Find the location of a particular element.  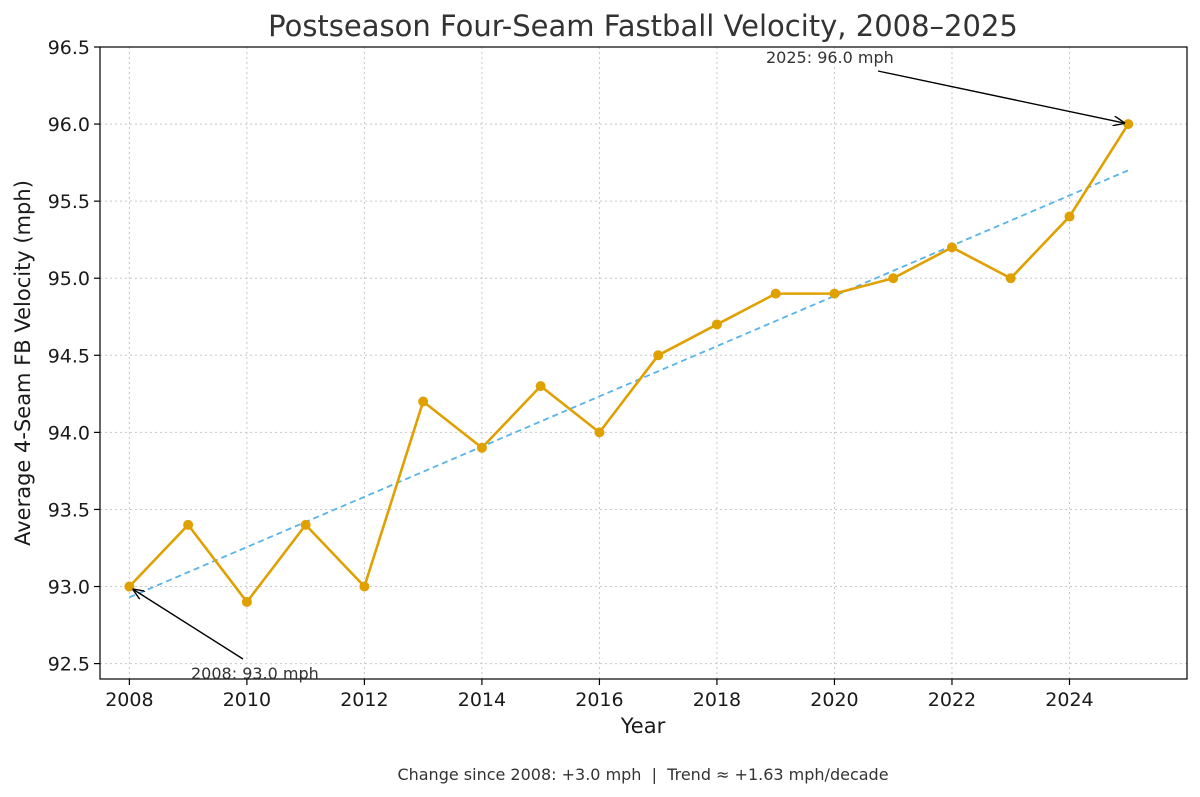

annotation-arrow-2008 is located at coordinates (188, 625).